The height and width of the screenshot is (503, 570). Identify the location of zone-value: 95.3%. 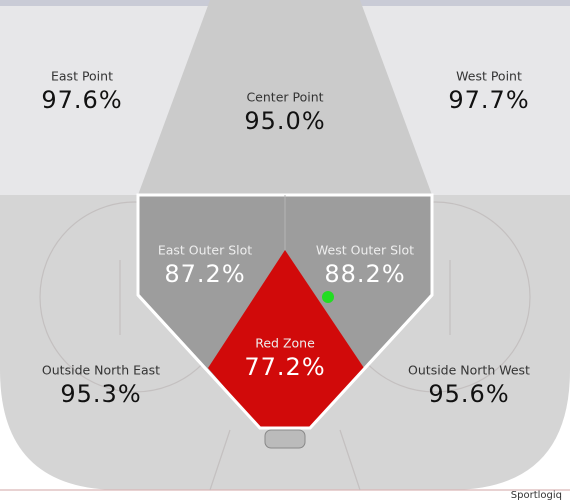
(100, 394).